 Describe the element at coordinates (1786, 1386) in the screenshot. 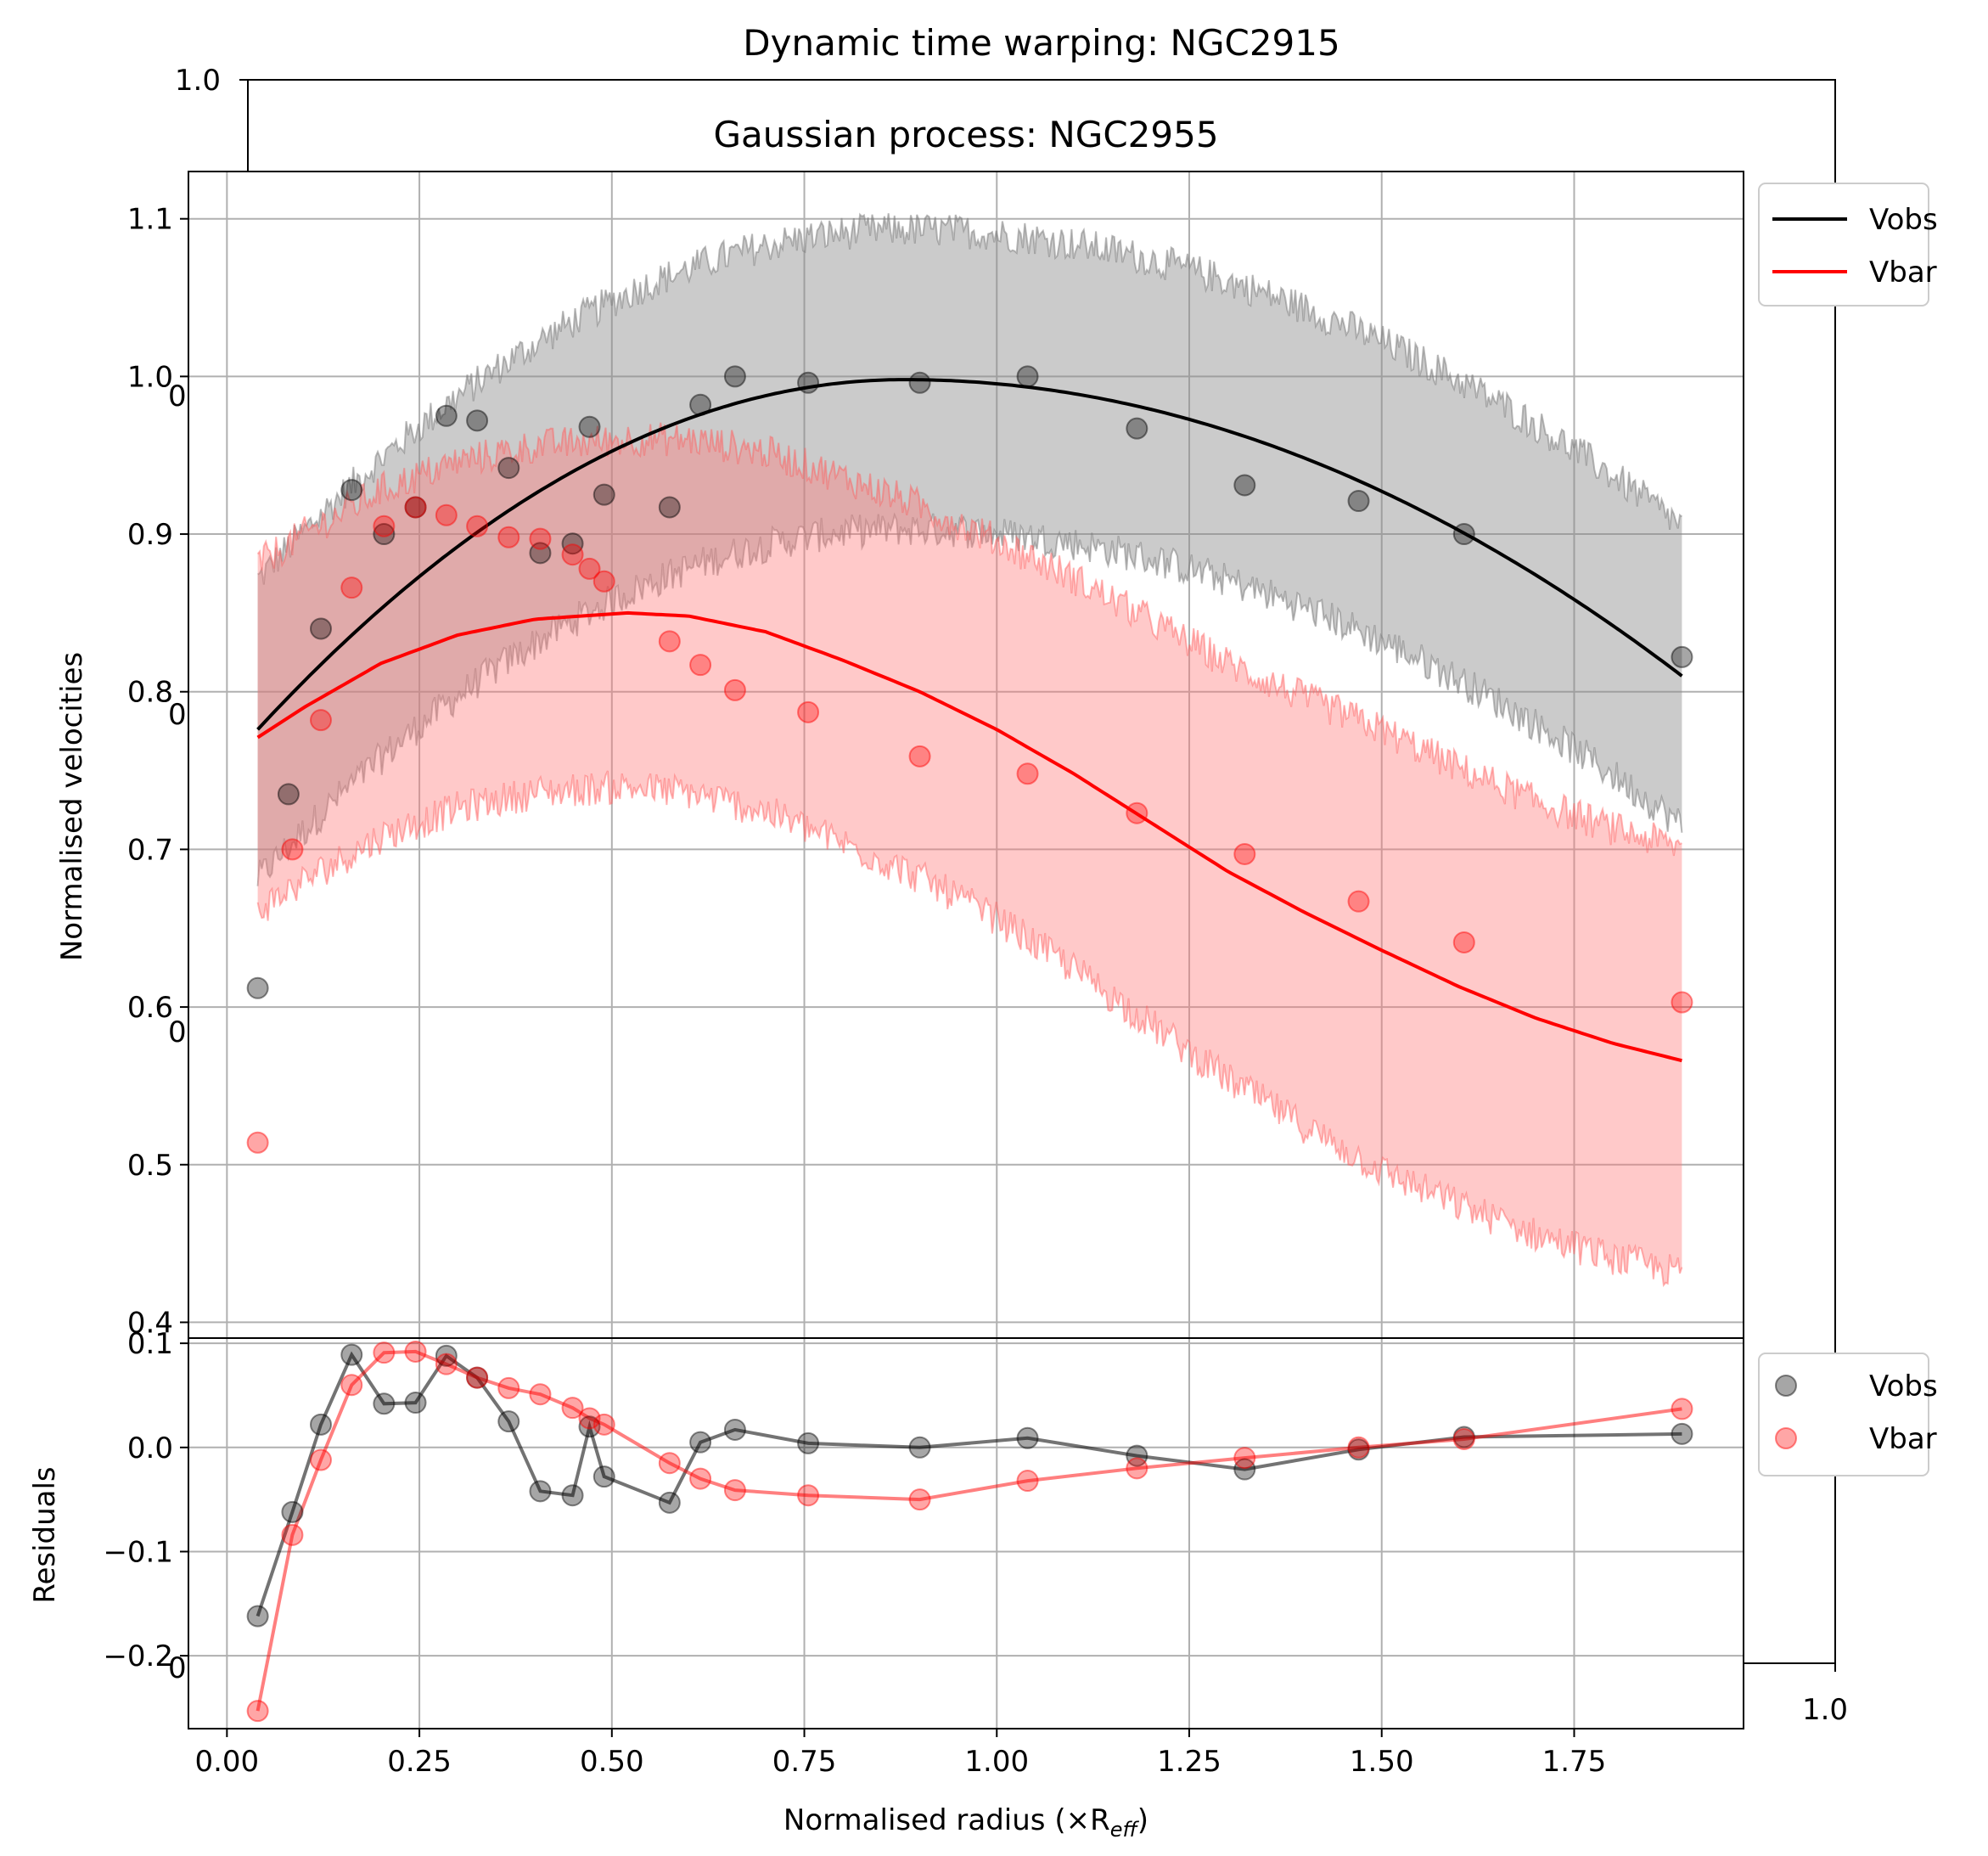

I see `bottom-legend-marker-vobs` at that location.